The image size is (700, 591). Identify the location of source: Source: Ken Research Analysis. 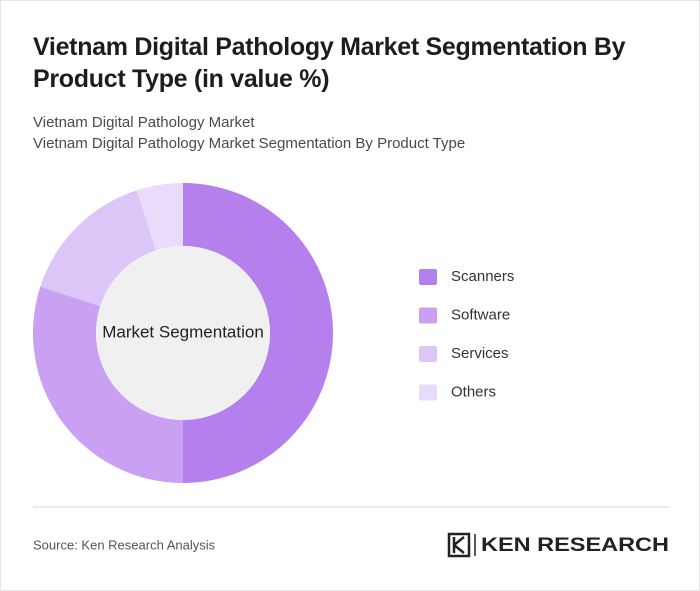
(124, 544).